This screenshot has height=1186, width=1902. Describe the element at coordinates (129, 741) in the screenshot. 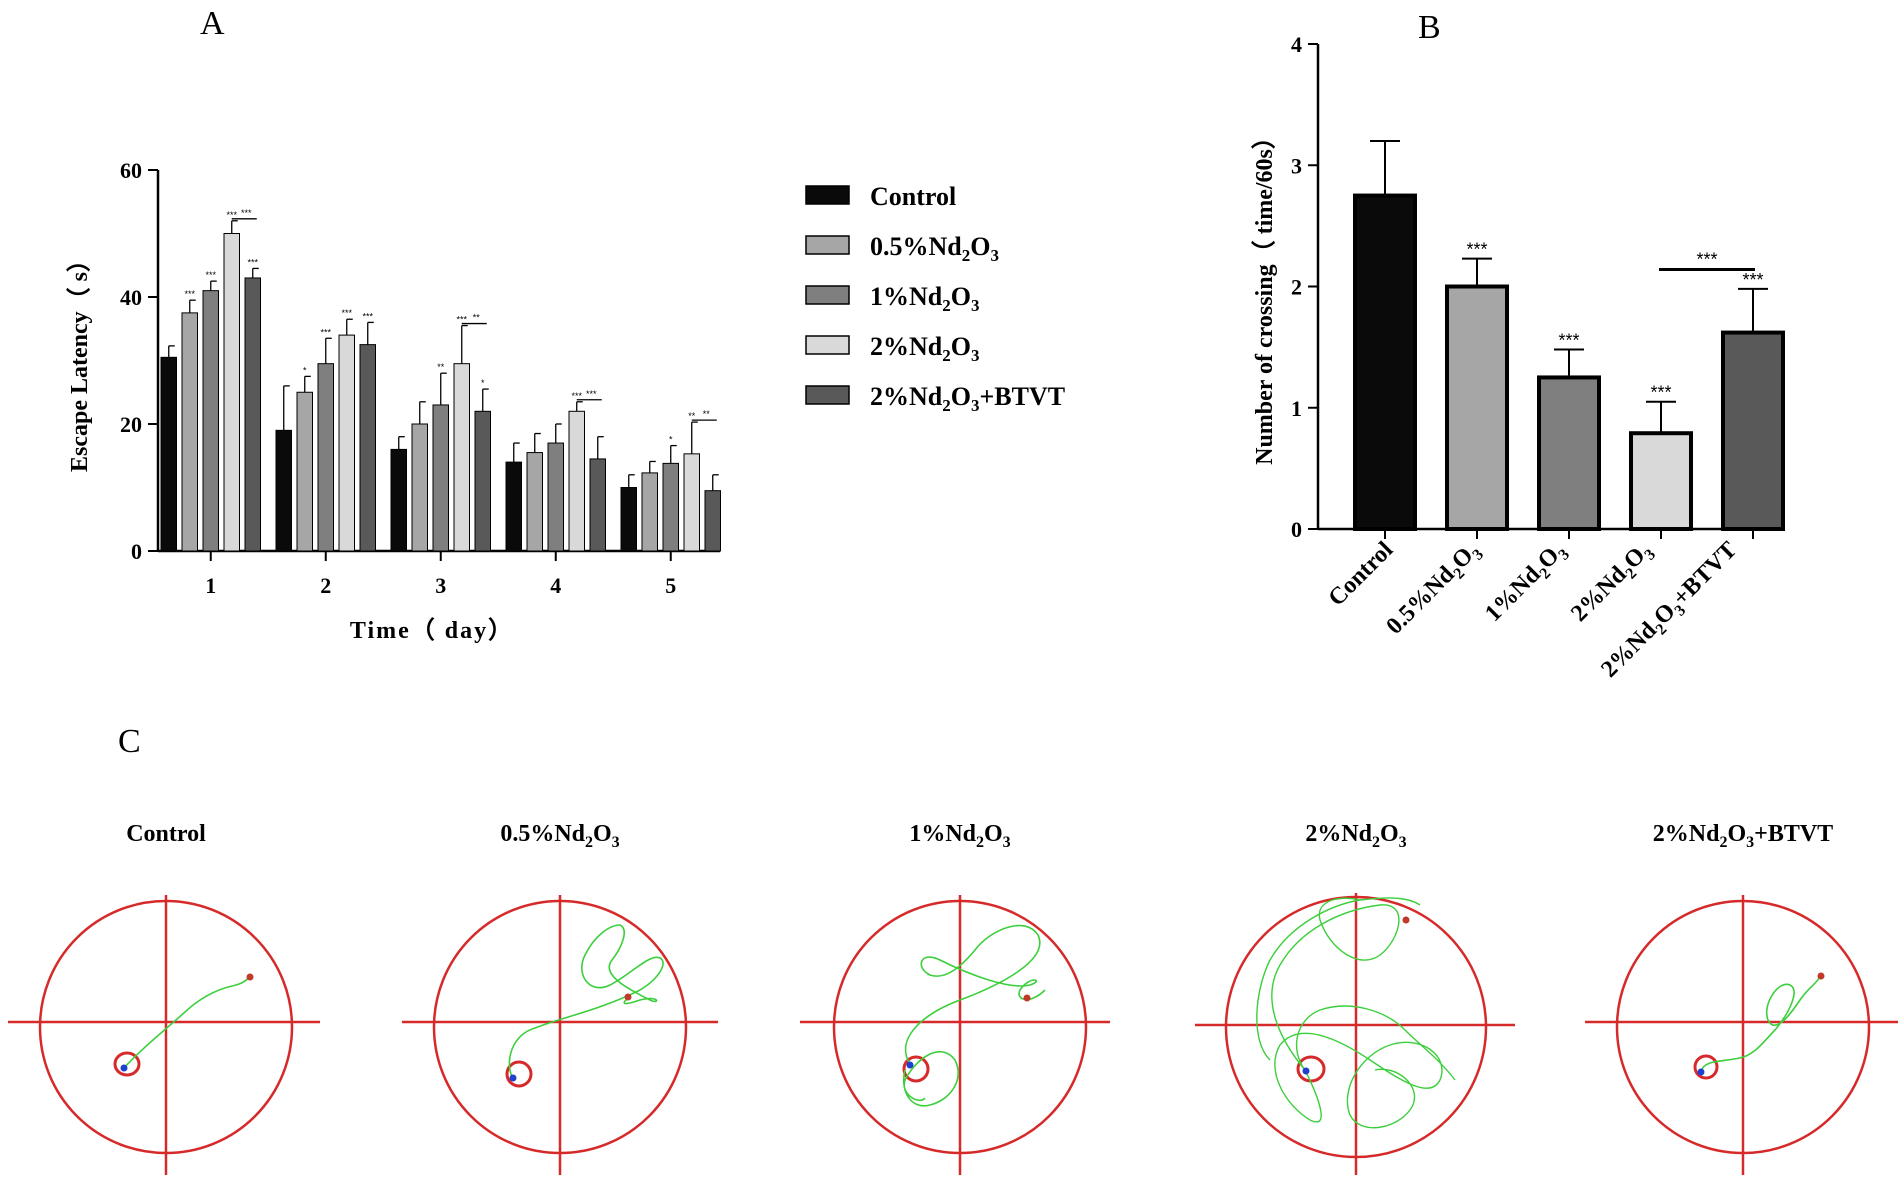

I see `panel-label-c: C` at that location.